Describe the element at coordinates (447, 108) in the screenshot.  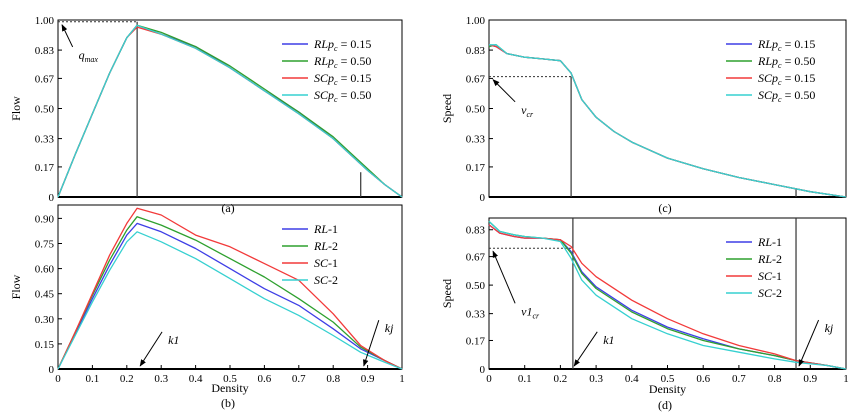
I see `y-axis-label: Speed` at that location.